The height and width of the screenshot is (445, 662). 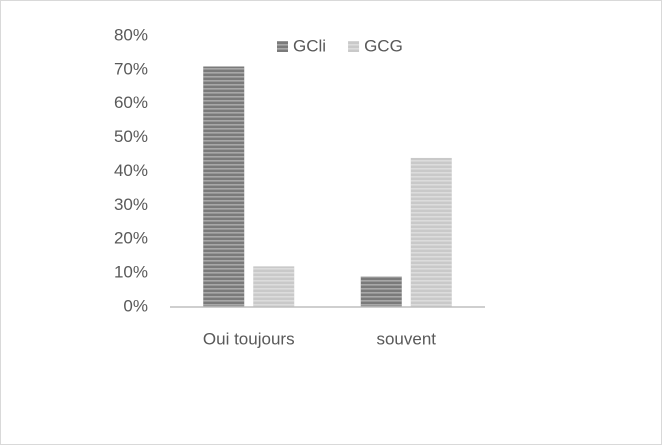 What do you see at coordinates (131, 272) in the screenshot?
I see `y-tick-label: 10%` at bounding box center [131, 272].